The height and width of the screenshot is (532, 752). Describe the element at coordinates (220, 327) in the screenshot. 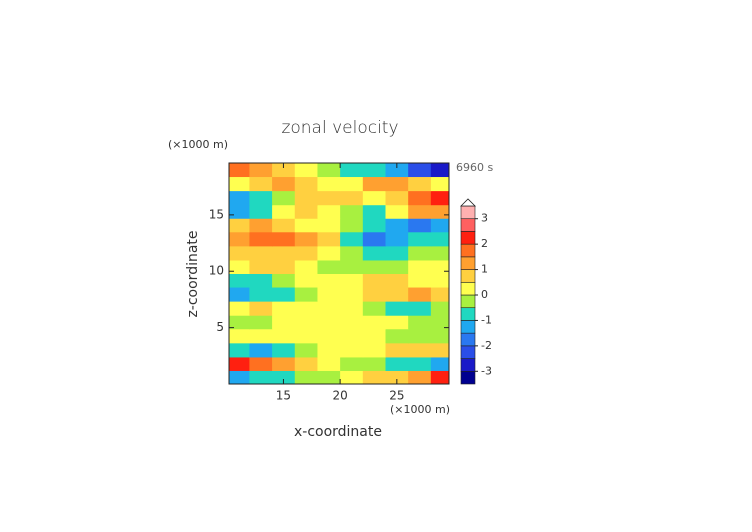

I see `y-tick-label: 5` at that location.